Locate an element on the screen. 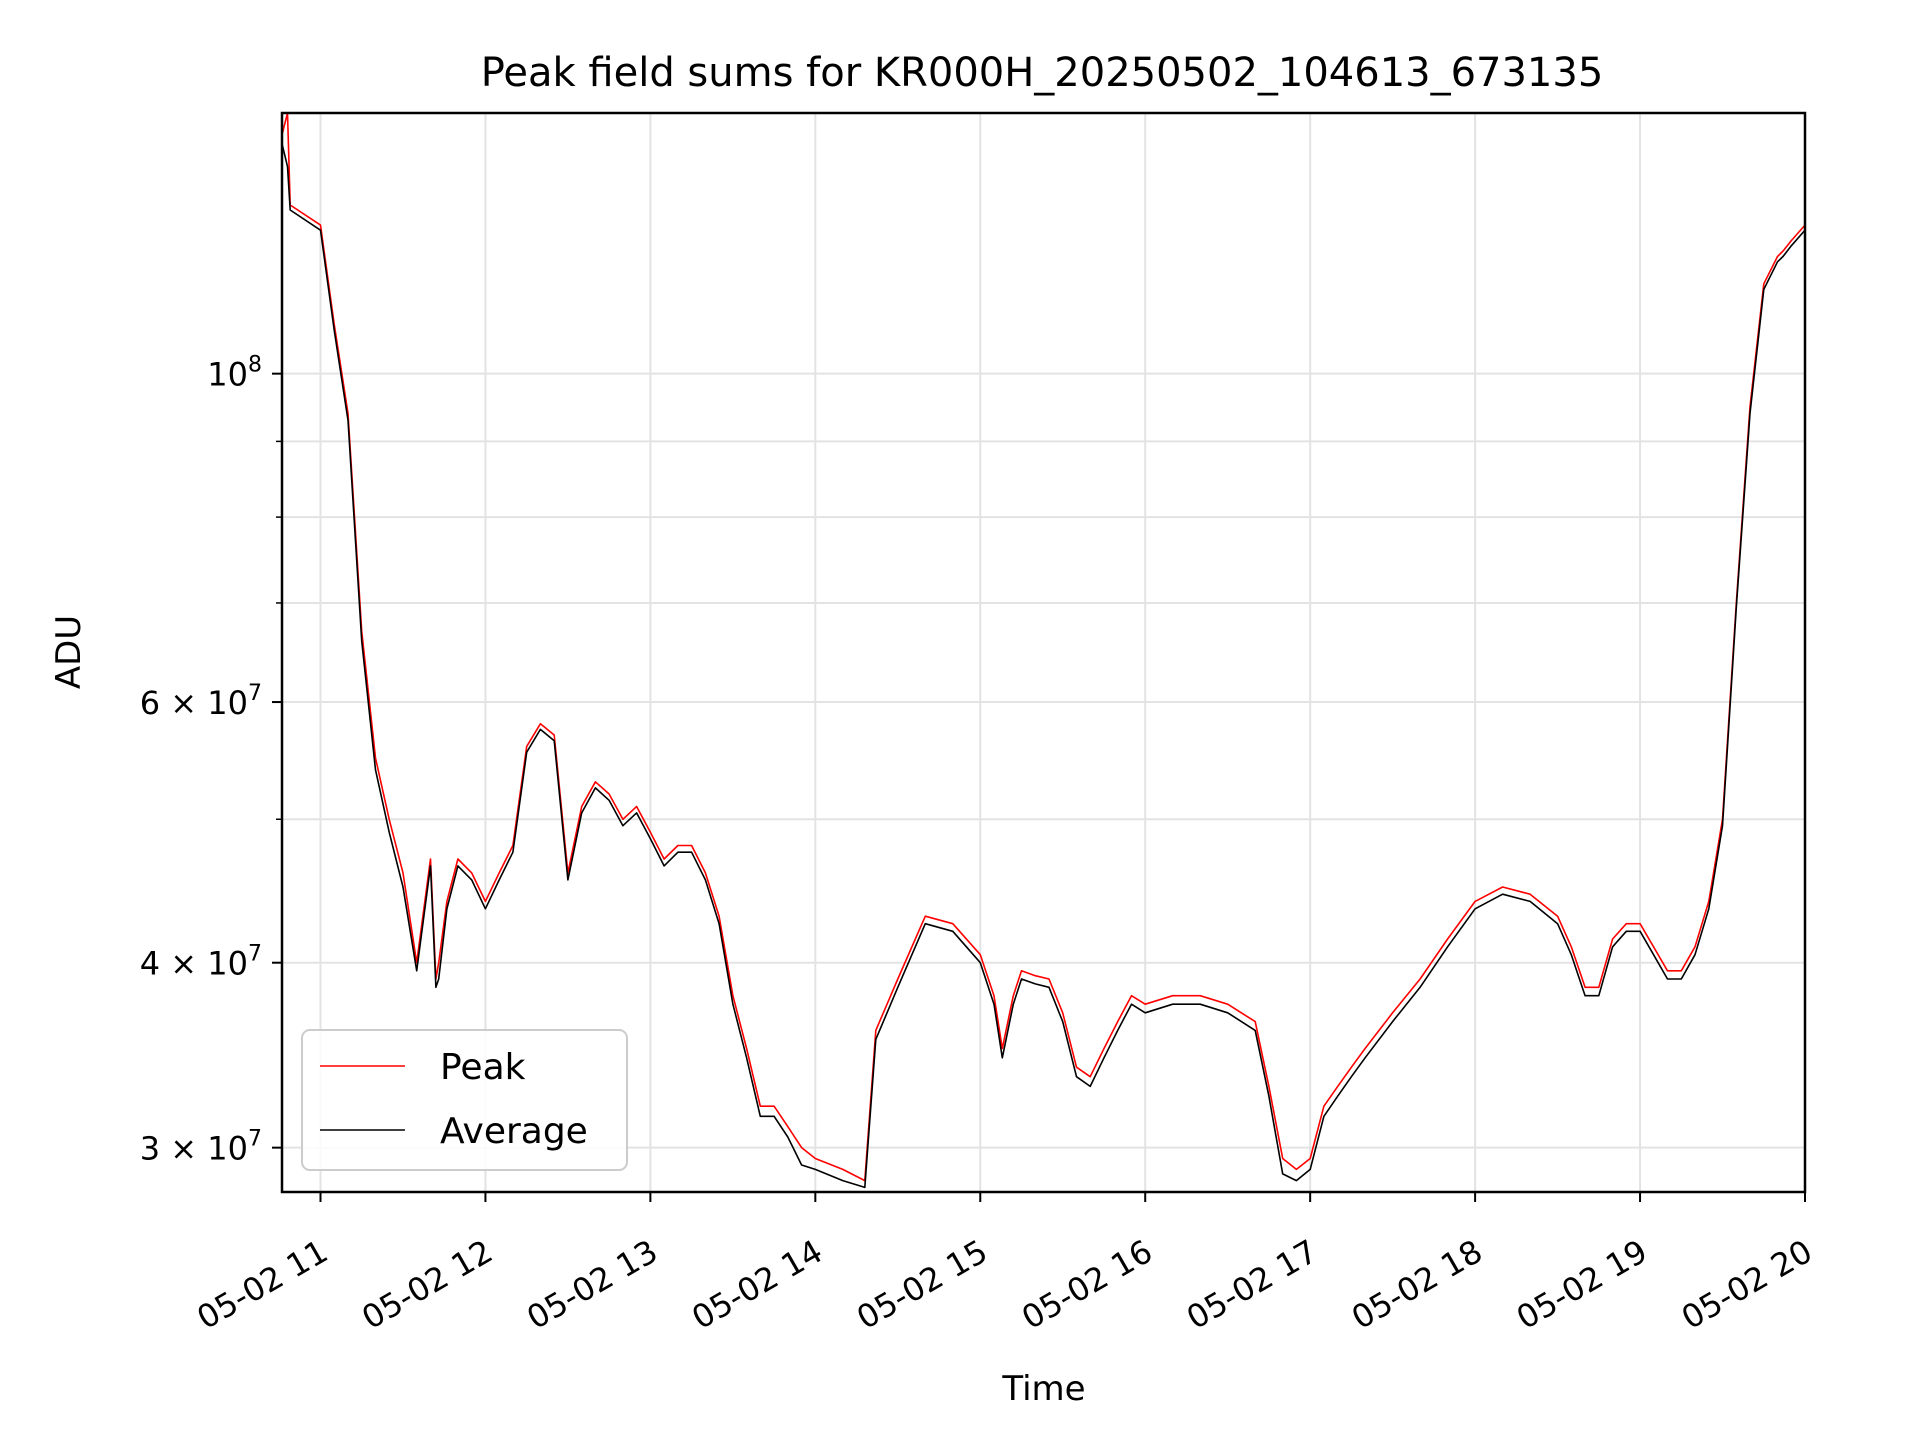  legend-box is located at coordinates (464, 1100).